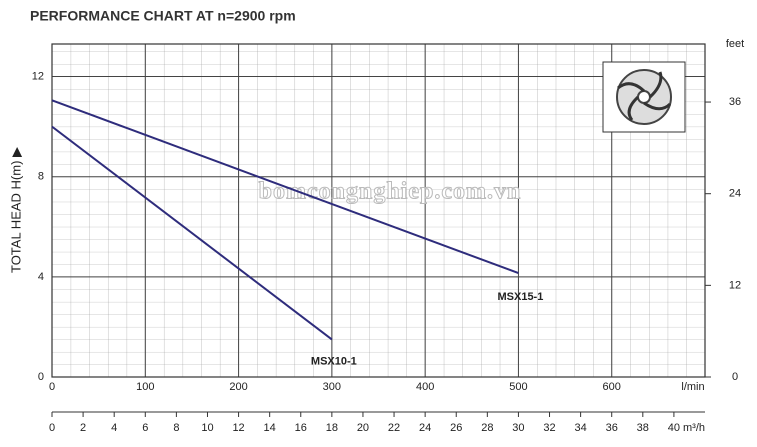 The image size is (757, 447). I want to click on y2-axis-label: feet, so click(735, 44).